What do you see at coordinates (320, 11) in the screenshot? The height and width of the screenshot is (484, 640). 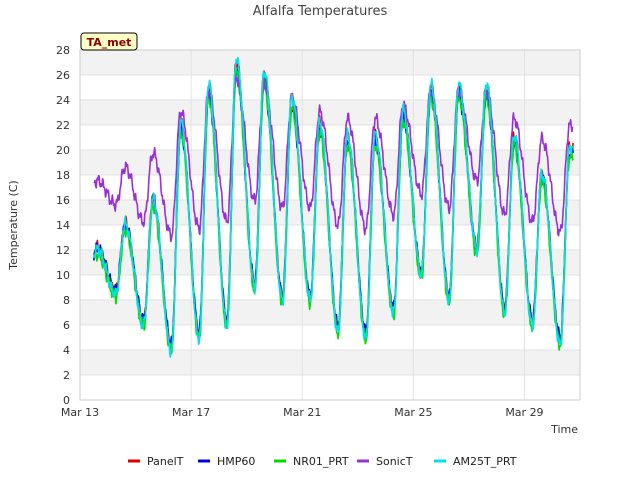 I see `chart-title: Alfalfa Temperatures` at bounding box center [320, 11].